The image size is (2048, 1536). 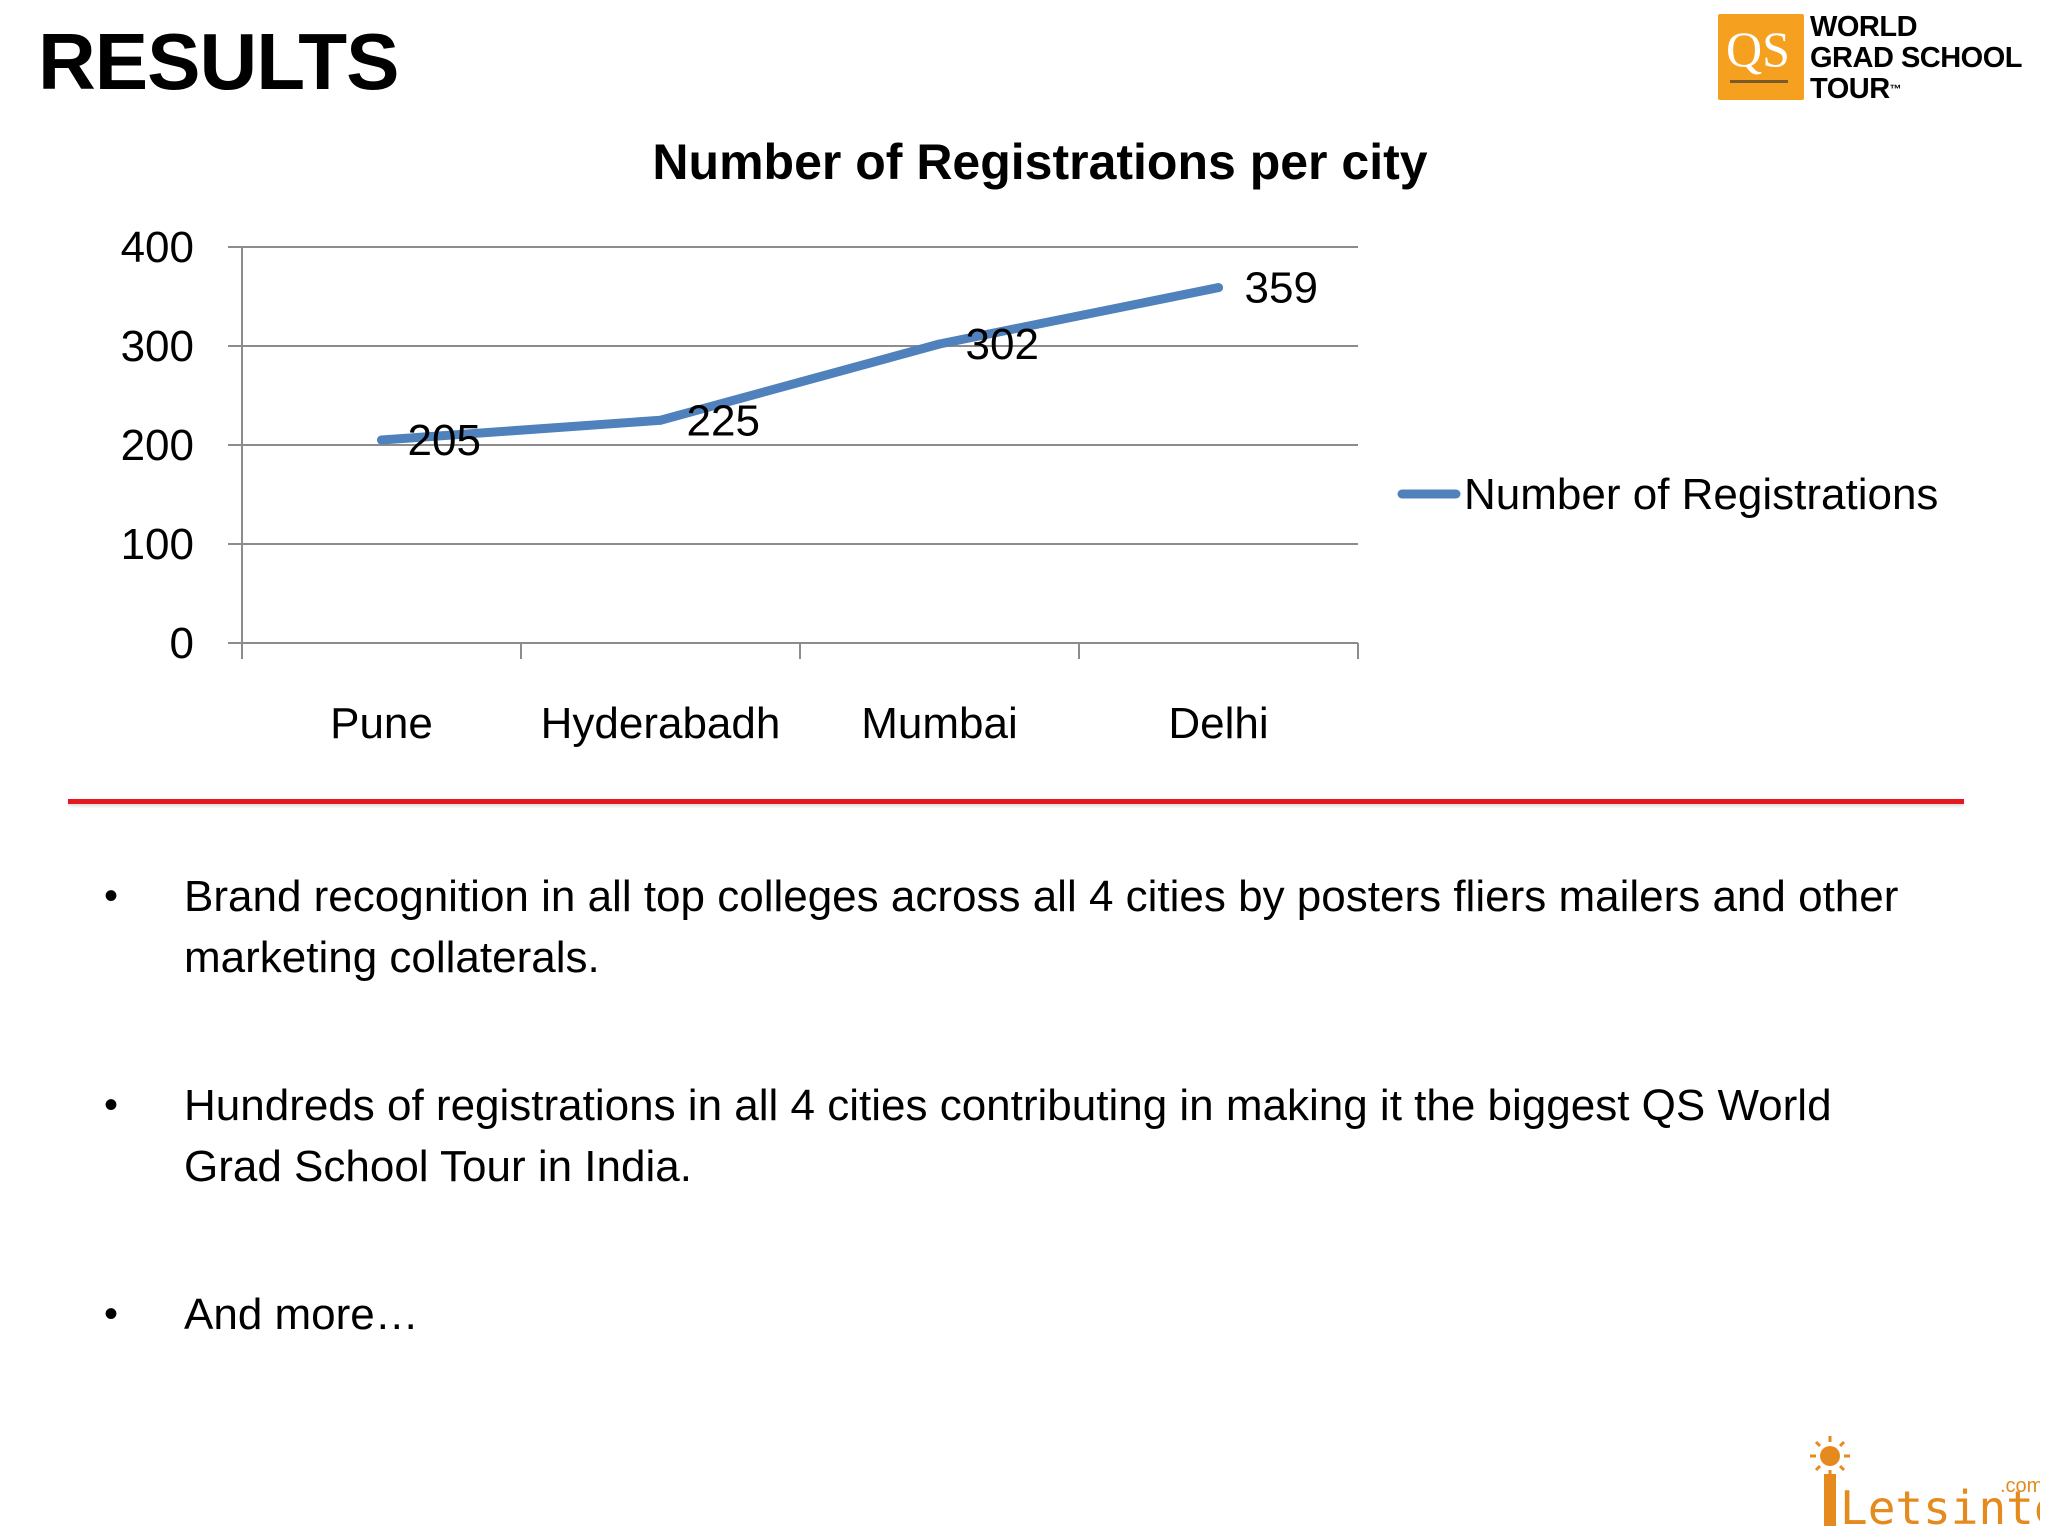 What do you see at coordinates (1002, 344) in the screenshot?
I see `data-label: 302` at bounding box center [1002, 344].